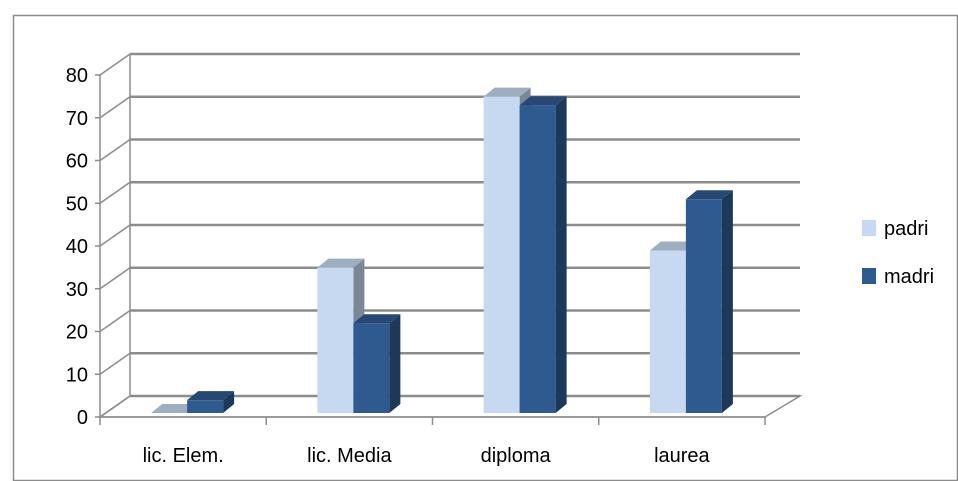 This screenshot has width=958, height=481. I want to click on y-tick-labels: 0 10 20 30 40 50 60 70 80, so click(77, 247).